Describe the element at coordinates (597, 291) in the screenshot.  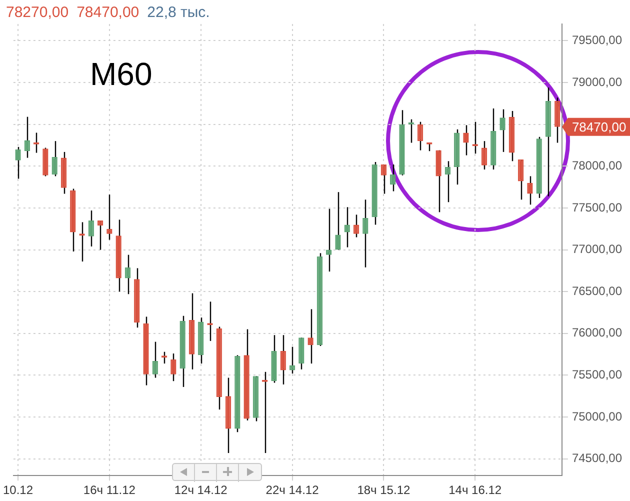
I see `y-tick-label: 76500,00` at that location.